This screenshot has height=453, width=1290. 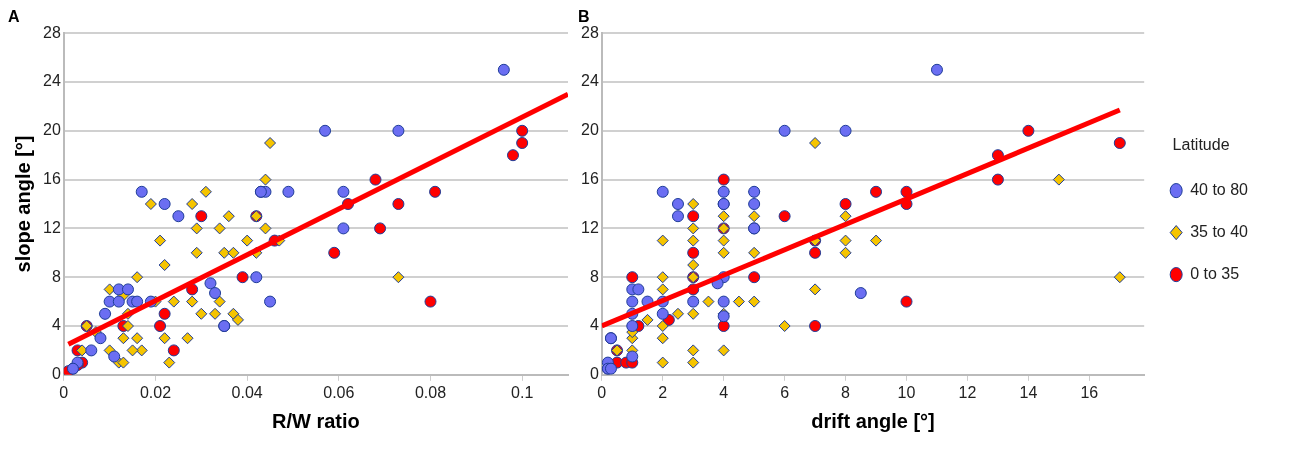 What do you see at coordinates (1028, 392) in the screenshot?
I see `x-tick-label: 14` at bounding box center [1028, 392].